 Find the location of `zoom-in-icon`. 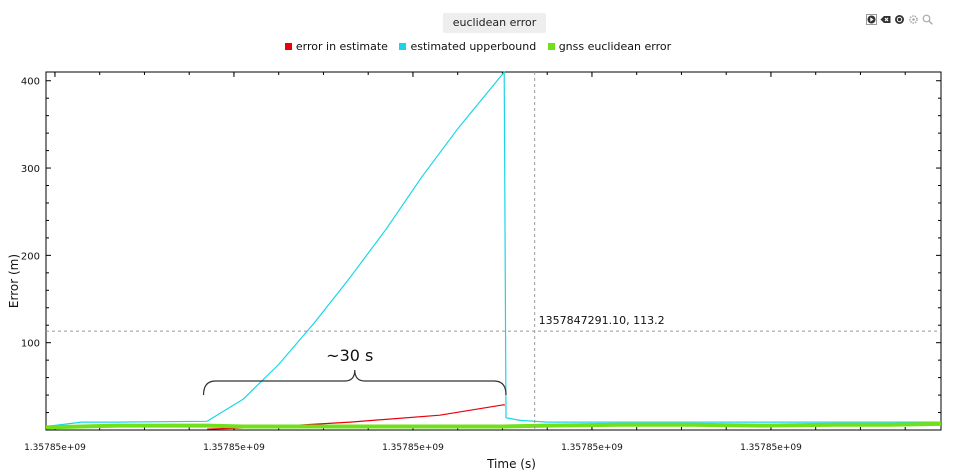

zoom-in-icon is located at coordinates (927, 19).